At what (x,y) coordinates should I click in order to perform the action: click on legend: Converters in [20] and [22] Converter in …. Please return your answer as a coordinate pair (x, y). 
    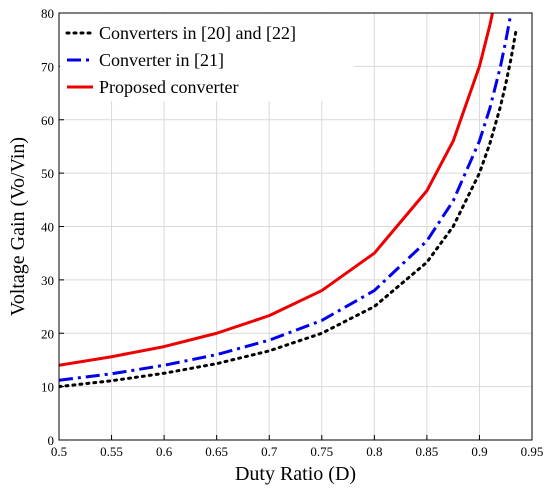
    Looking at the image, I should click on (207, 57).